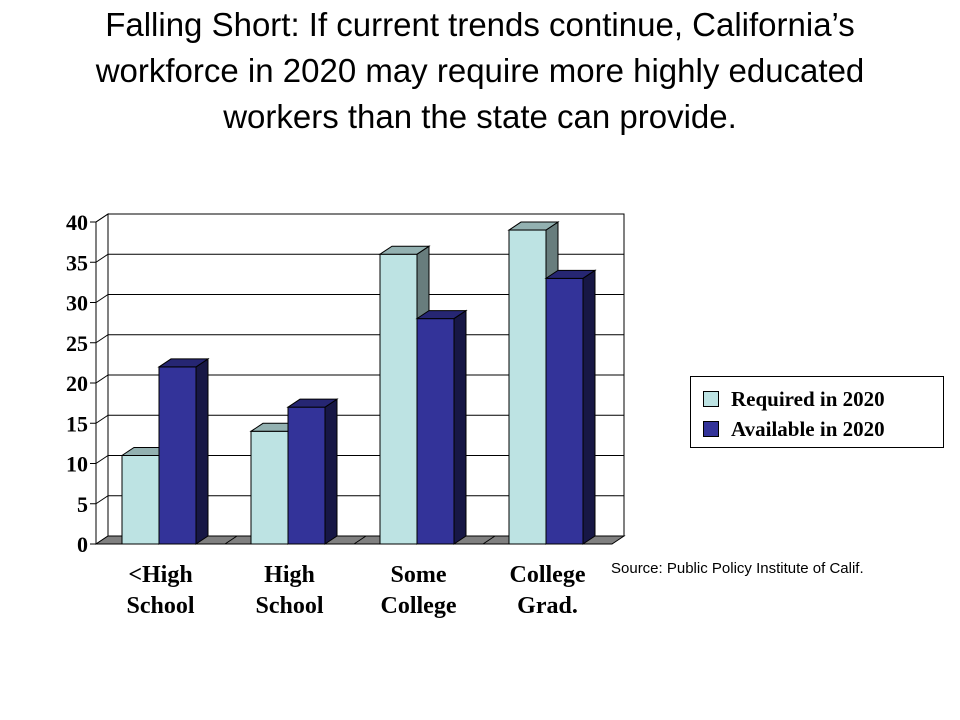 The width and height of the screenshot is (960, 720). What do you see at coordinates (77, 383) in the screenshot?
I see `y-tick-label: 20` at bounding box center [77, 383].